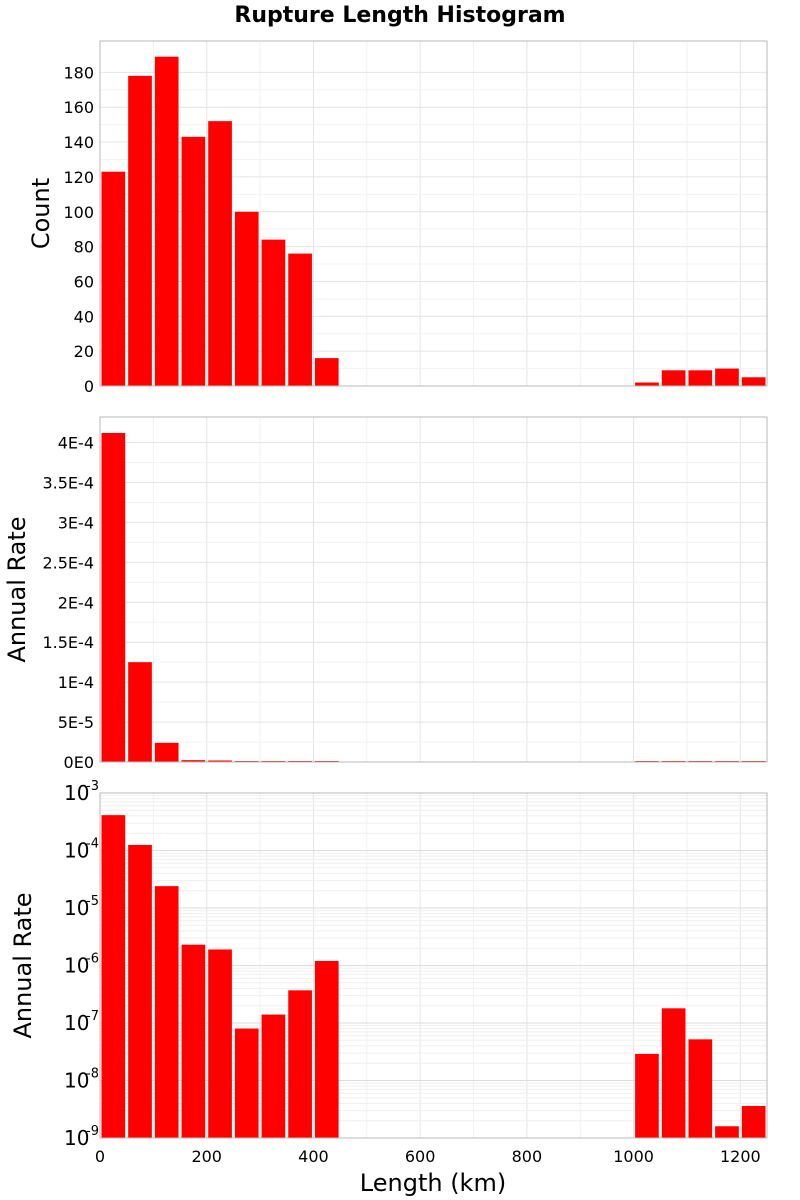 This screenshot has width=800, height=1200. I want to click on y-tick-labels: 10-910-810-710-610-510-410-3, so click(81, 964).